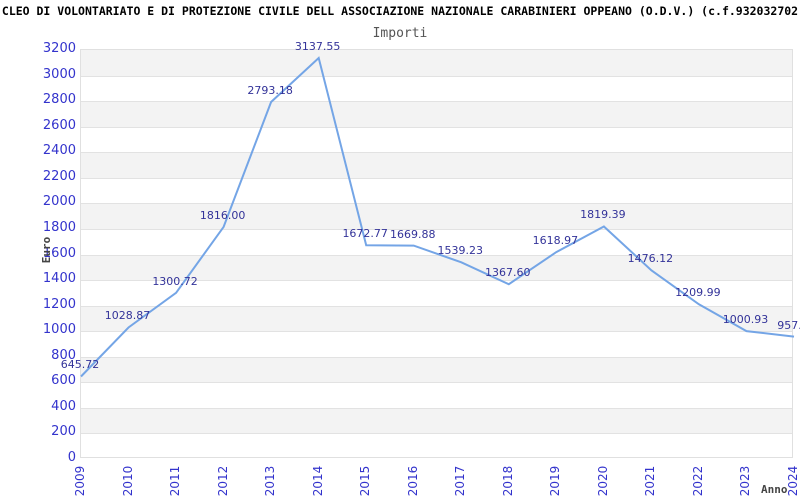 The height and width of the screenshot is (500, 800). I want to click on point-value-label: 1539.23, so click(460, 251).